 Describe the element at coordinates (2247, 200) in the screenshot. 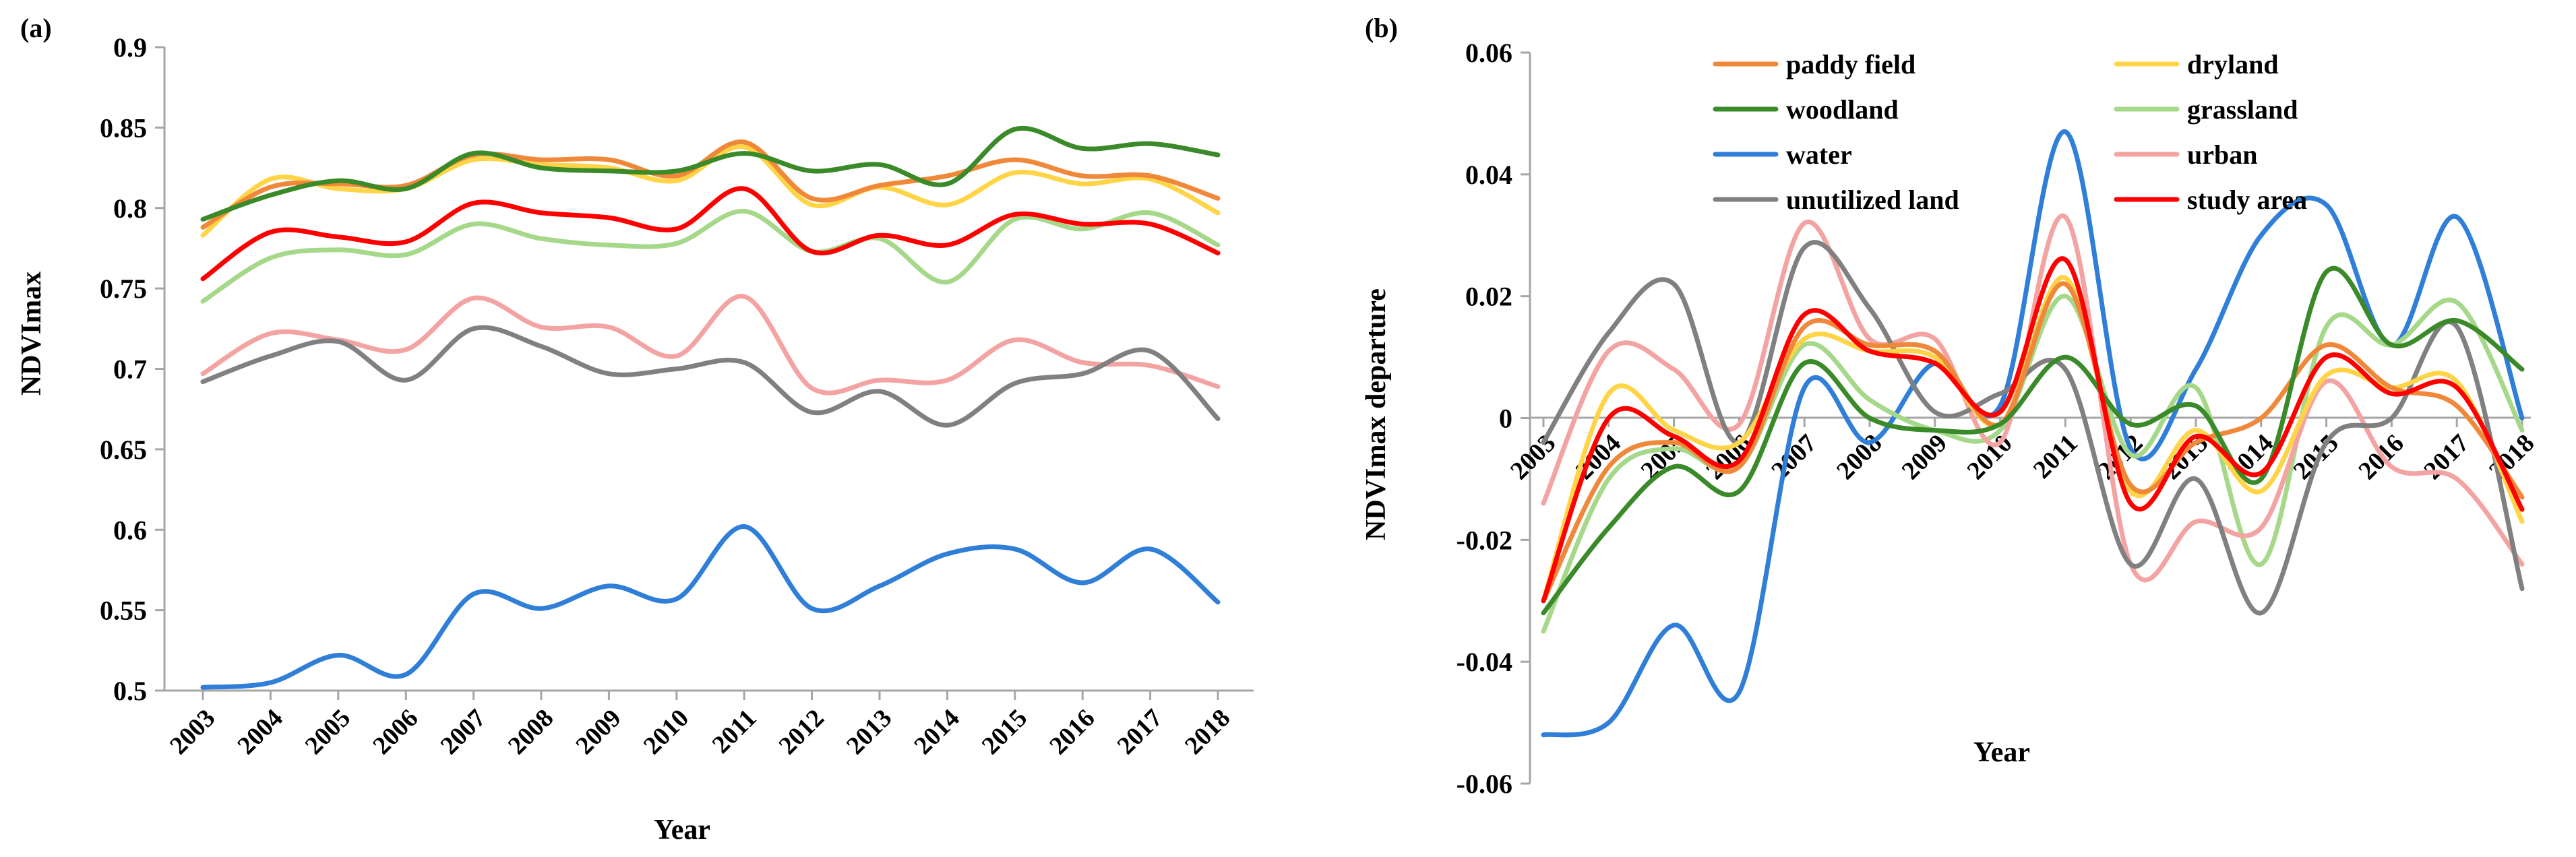

I see `legend-label: study area` at that location.